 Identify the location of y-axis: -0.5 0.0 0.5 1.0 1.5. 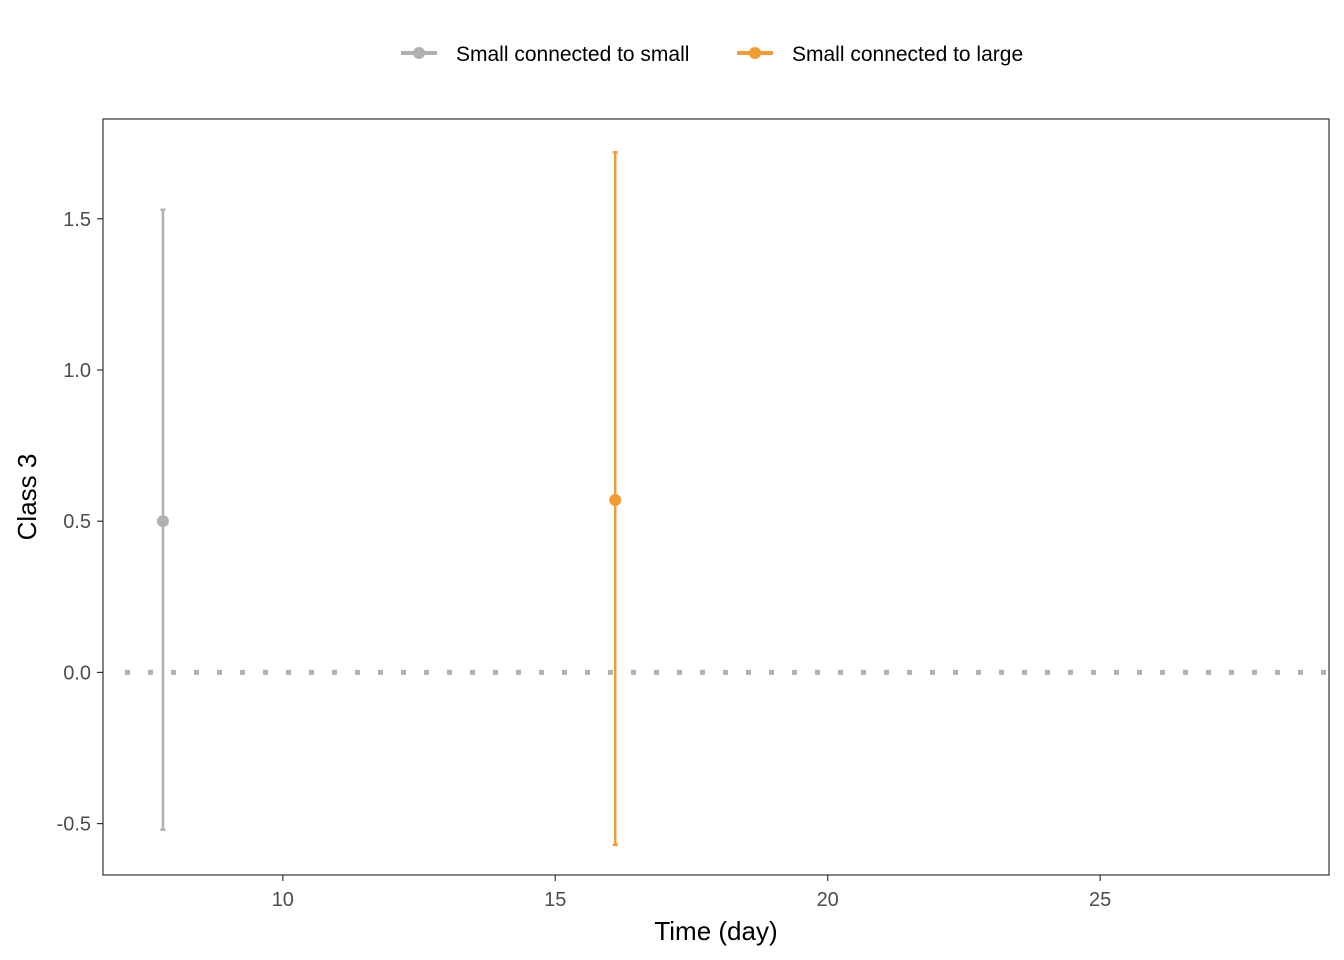
(80, 522).